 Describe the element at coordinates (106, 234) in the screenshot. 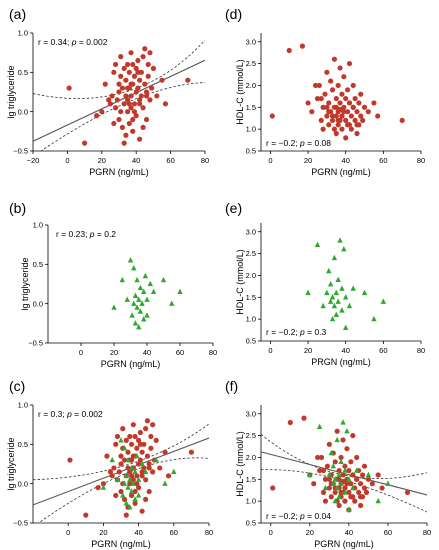

I see `stats-p-value: = 0.2` at that location.